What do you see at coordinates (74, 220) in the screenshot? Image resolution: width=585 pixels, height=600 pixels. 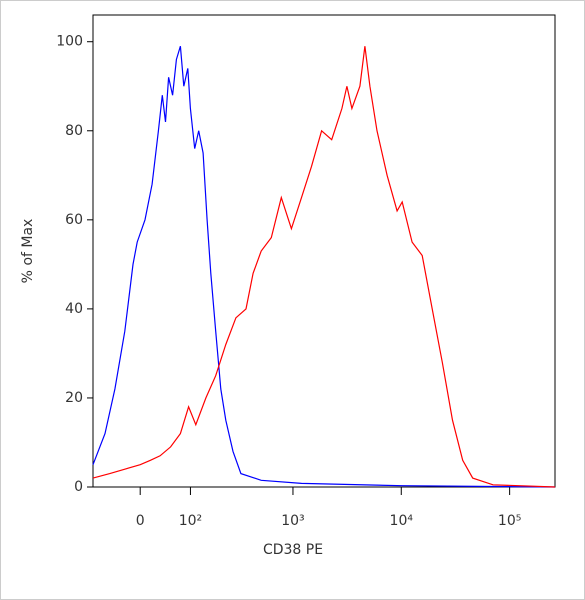 I see `y-tick-label: 60` at bounding box center [74, 220].